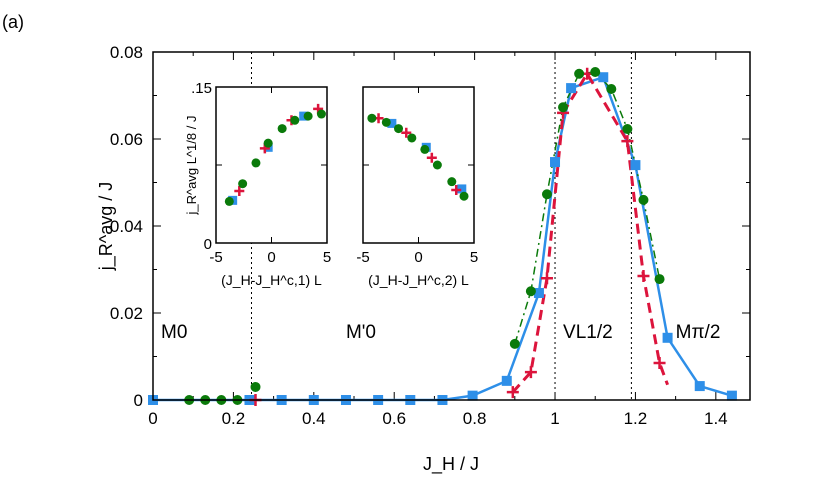 This screenshot has width=830, height=488. I want to click on y-tick-label: 0.02, so click(126, 313).